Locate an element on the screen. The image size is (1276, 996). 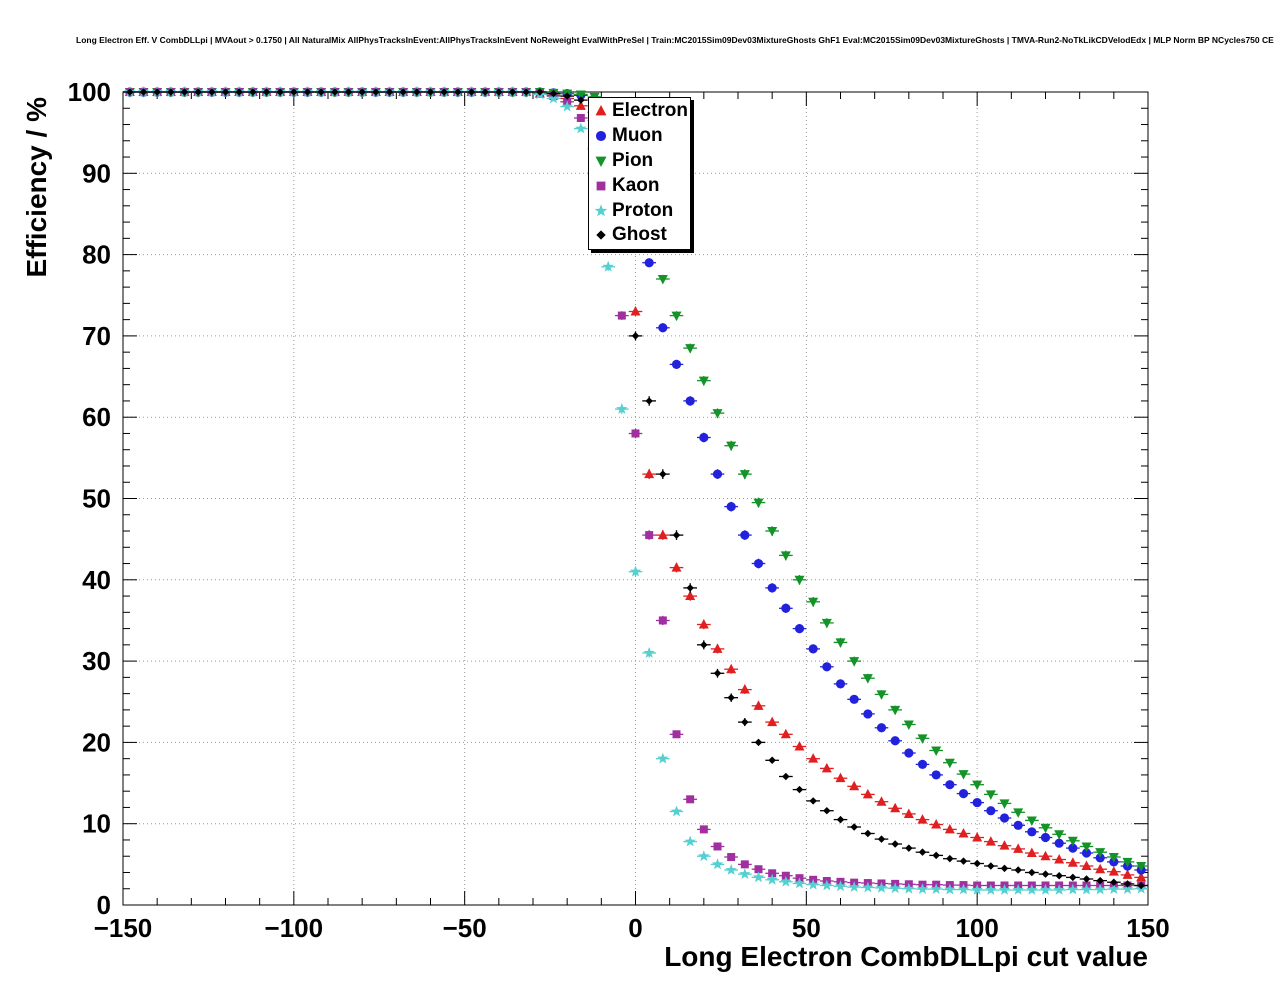
x-tick-label: −100 is located at coordinates (294, 928).